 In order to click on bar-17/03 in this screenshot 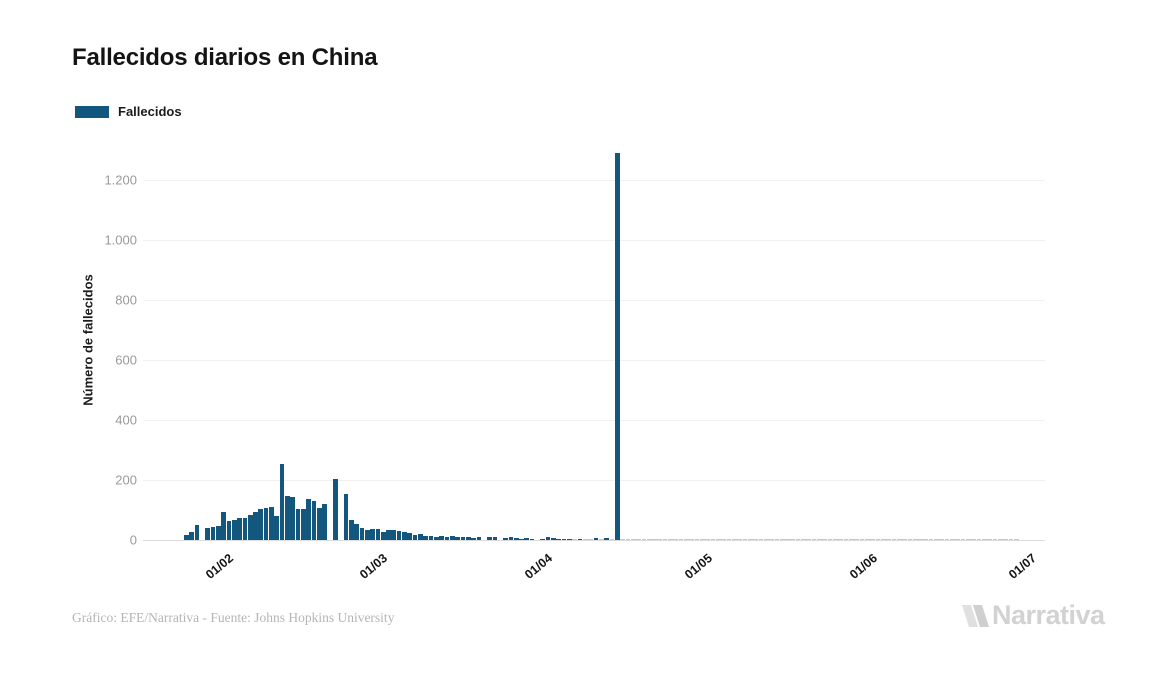, I will do `click(452, 538)`.